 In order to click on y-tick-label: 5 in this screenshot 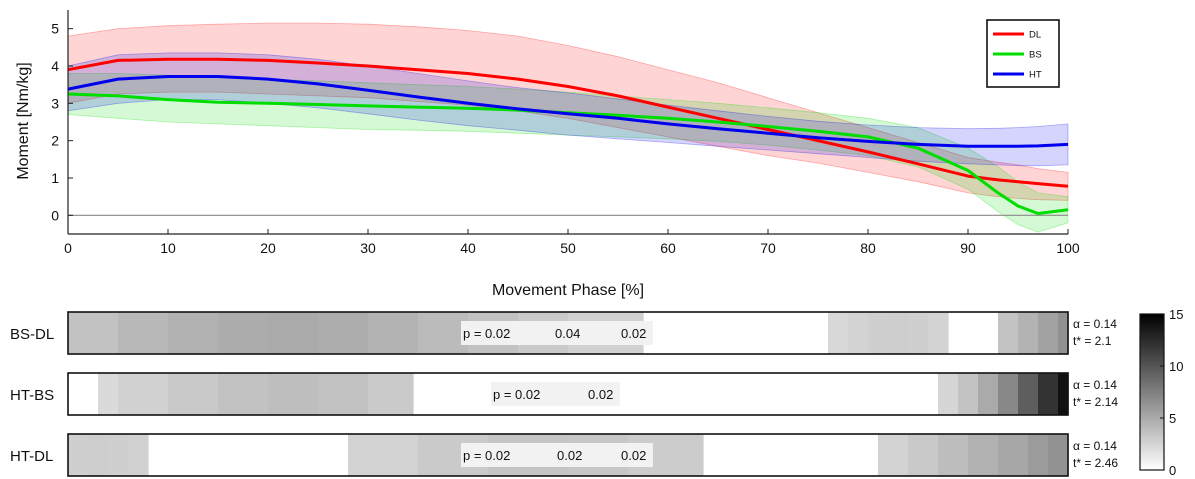, I will do `click(55, 29)`.